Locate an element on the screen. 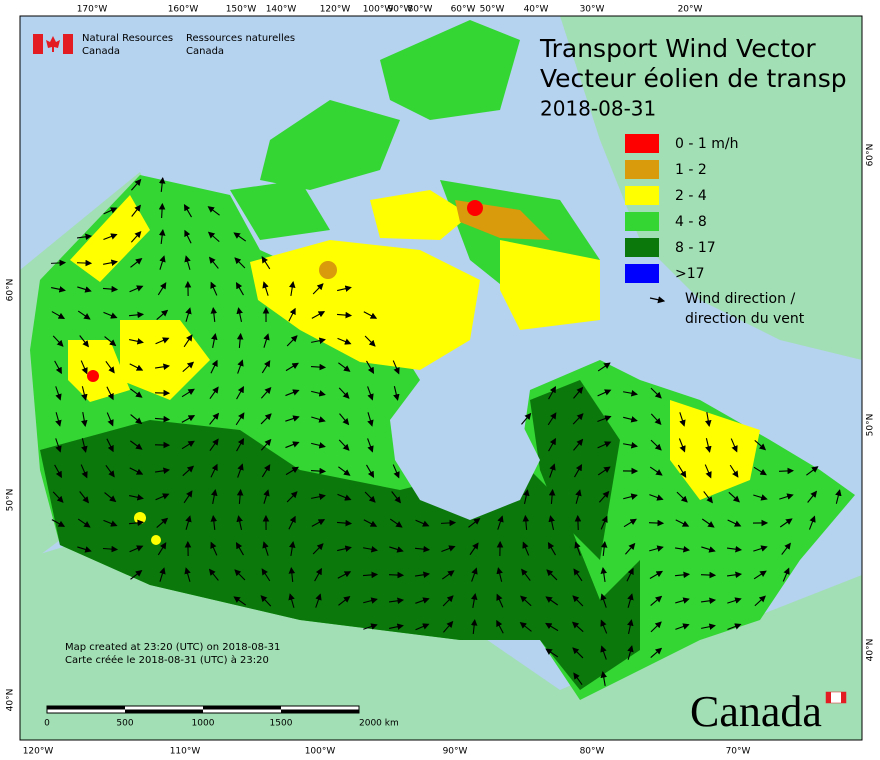 The width and height of the screenshot is (880, 760). agency-en: Natural Resources is located at coordinates (127, 38).